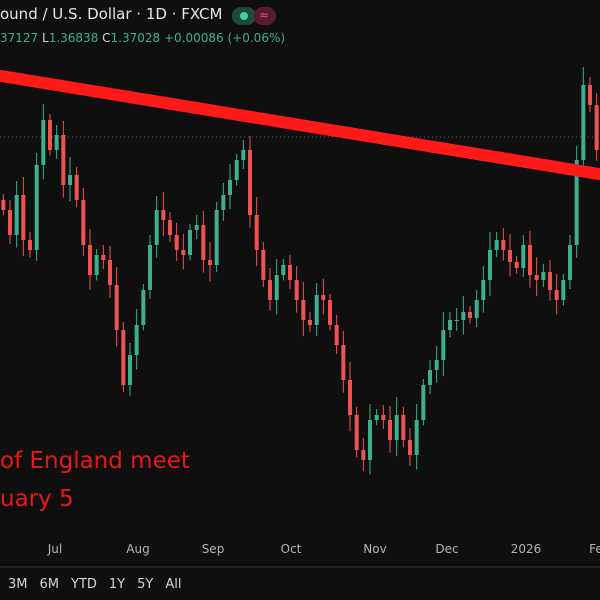  What do you see at coordinates (49, 584) in the screenshot?
I see `range-6m: 6M` at bounding box center [49, 584].